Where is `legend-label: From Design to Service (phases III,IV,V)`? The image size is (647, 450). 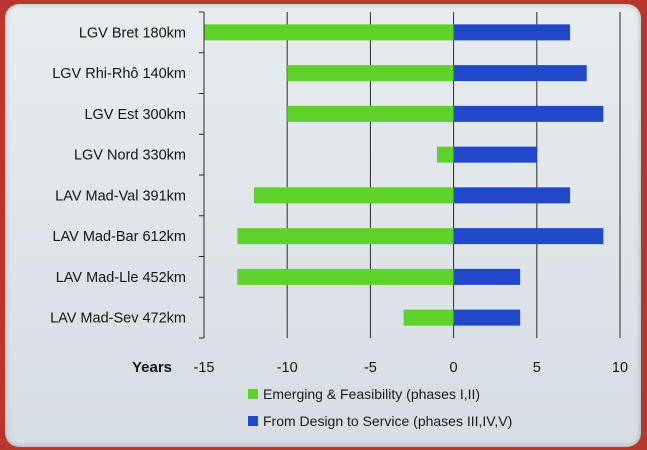
legend-label: From Design to Service (phases III,IV,V) is located at coordinates (387, 421).